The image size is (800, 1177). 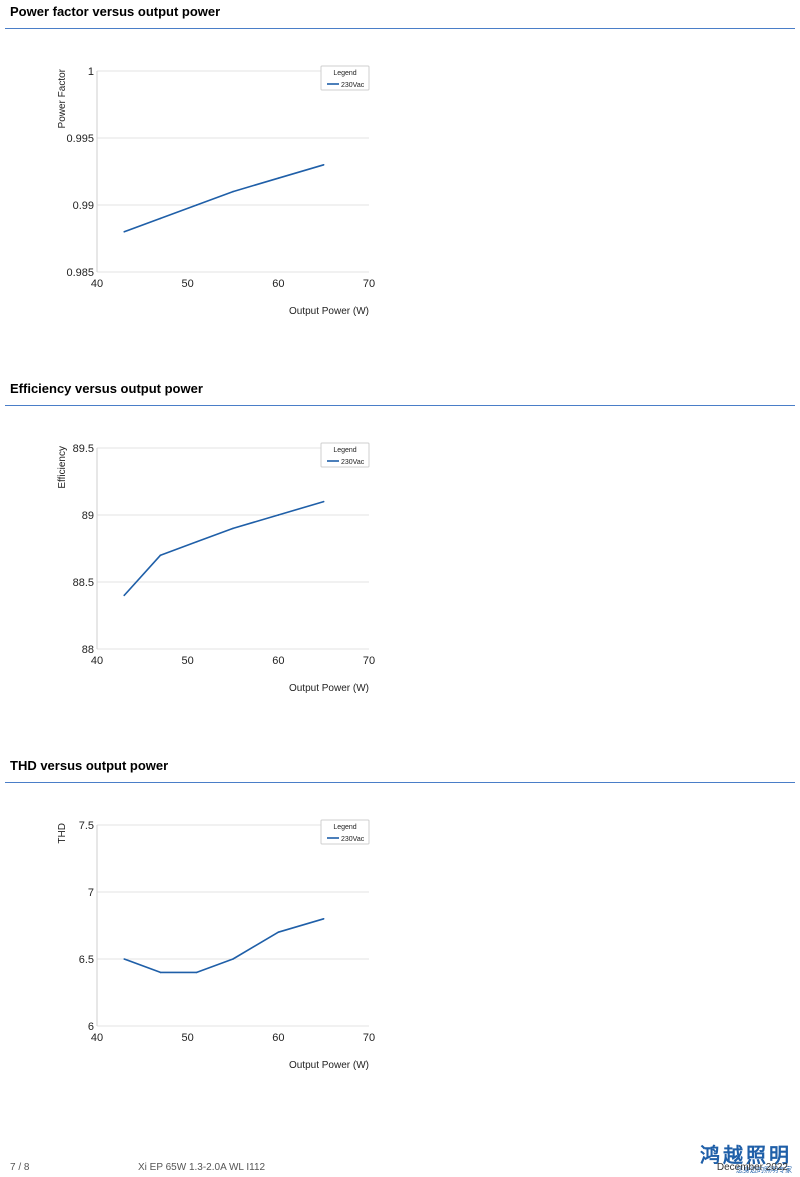 What do you see at coordinates (764, 1170) in the screenshot?
I see `logo-subtext: 您身边的照明专家` at bounding box center [764, 1170].